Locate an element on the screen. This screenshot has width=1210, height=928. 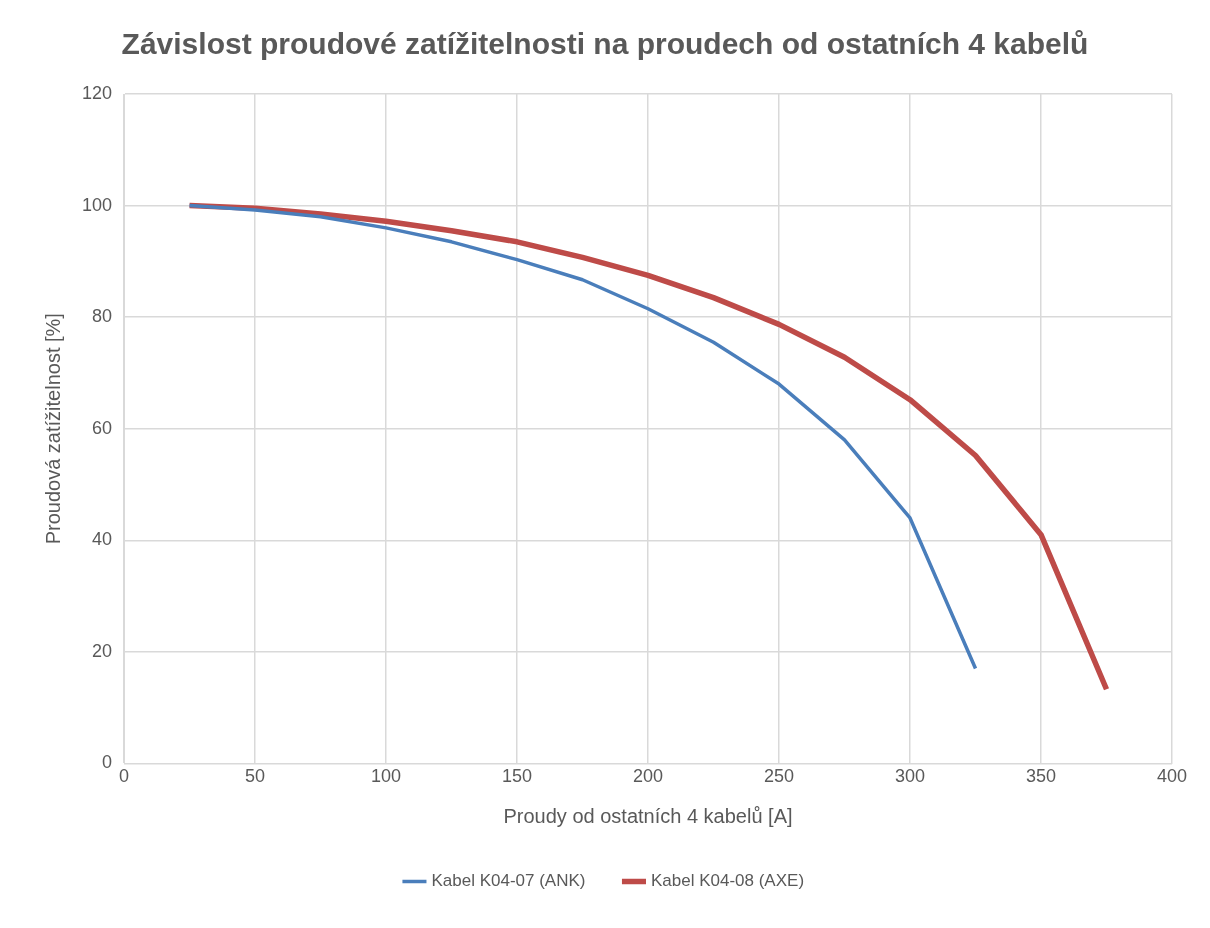
y-tick-label: 120 is located at coordinates (97, 92).